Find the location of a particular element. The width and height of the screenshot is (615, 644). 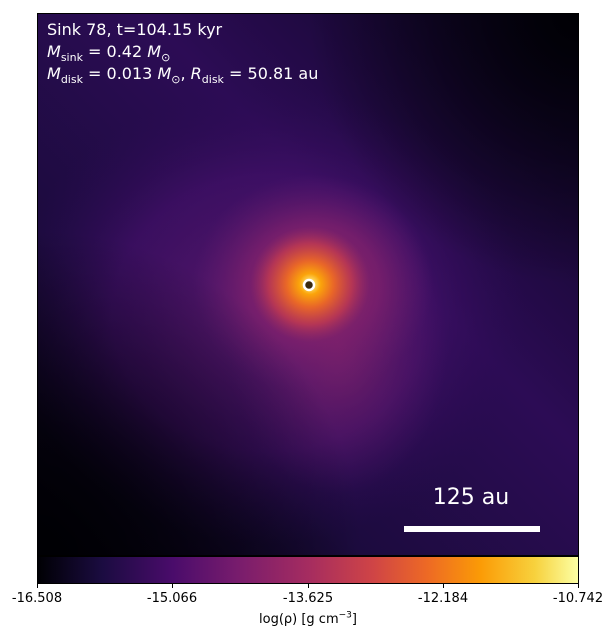

sink-title: Sink 78, t=104.15 kyr is located at coordinates (134, 30).